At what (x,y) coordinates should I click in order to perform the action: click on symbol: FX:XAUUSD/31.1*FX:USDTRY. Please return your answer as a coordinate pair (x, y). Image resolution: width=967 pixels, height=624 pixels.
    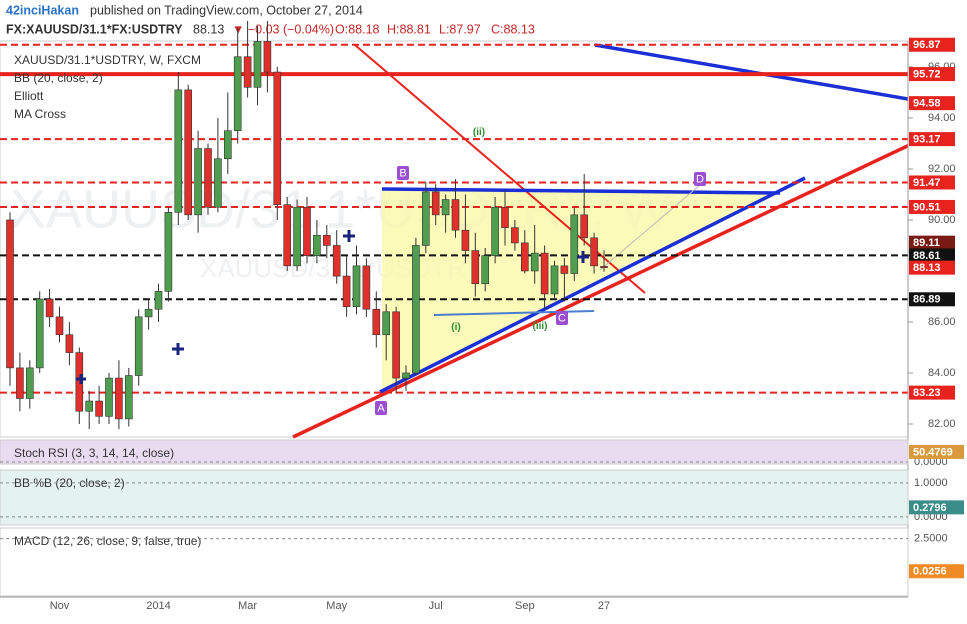
    Looking at the image, I should click on (94, 29).